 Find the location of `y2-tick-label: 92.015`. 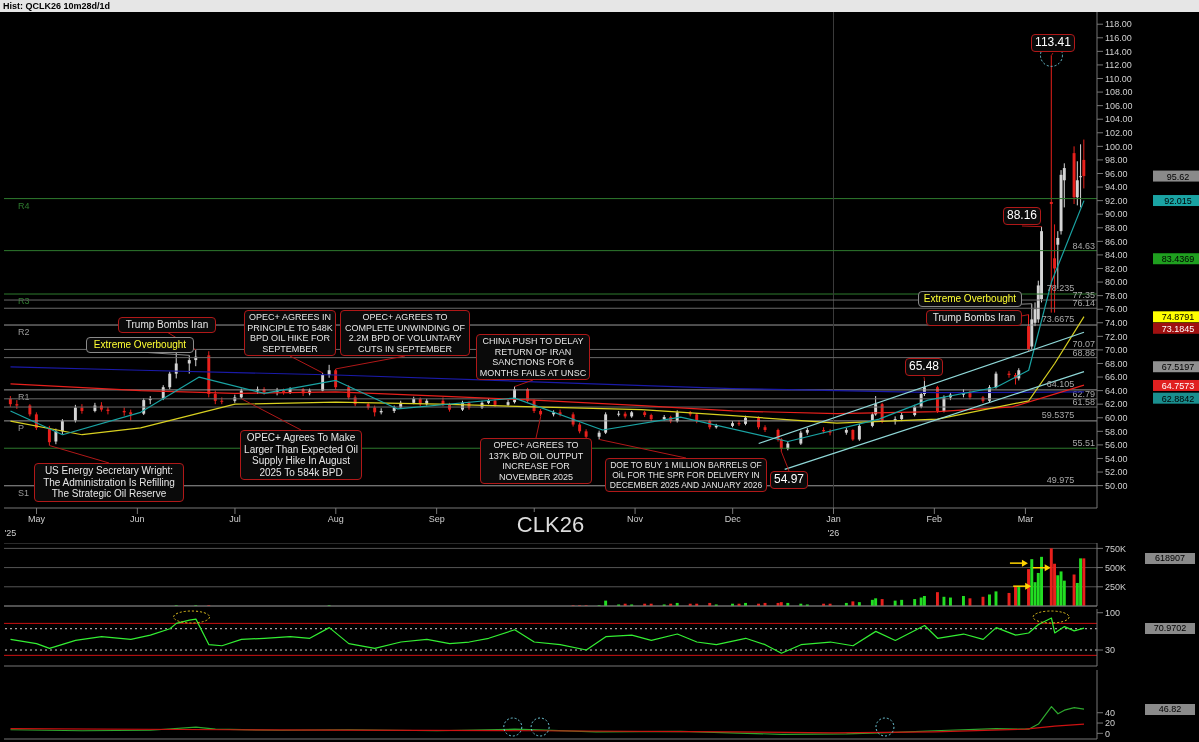

y2-tick-label: 92.015 is located at coordinates (1178, 201).